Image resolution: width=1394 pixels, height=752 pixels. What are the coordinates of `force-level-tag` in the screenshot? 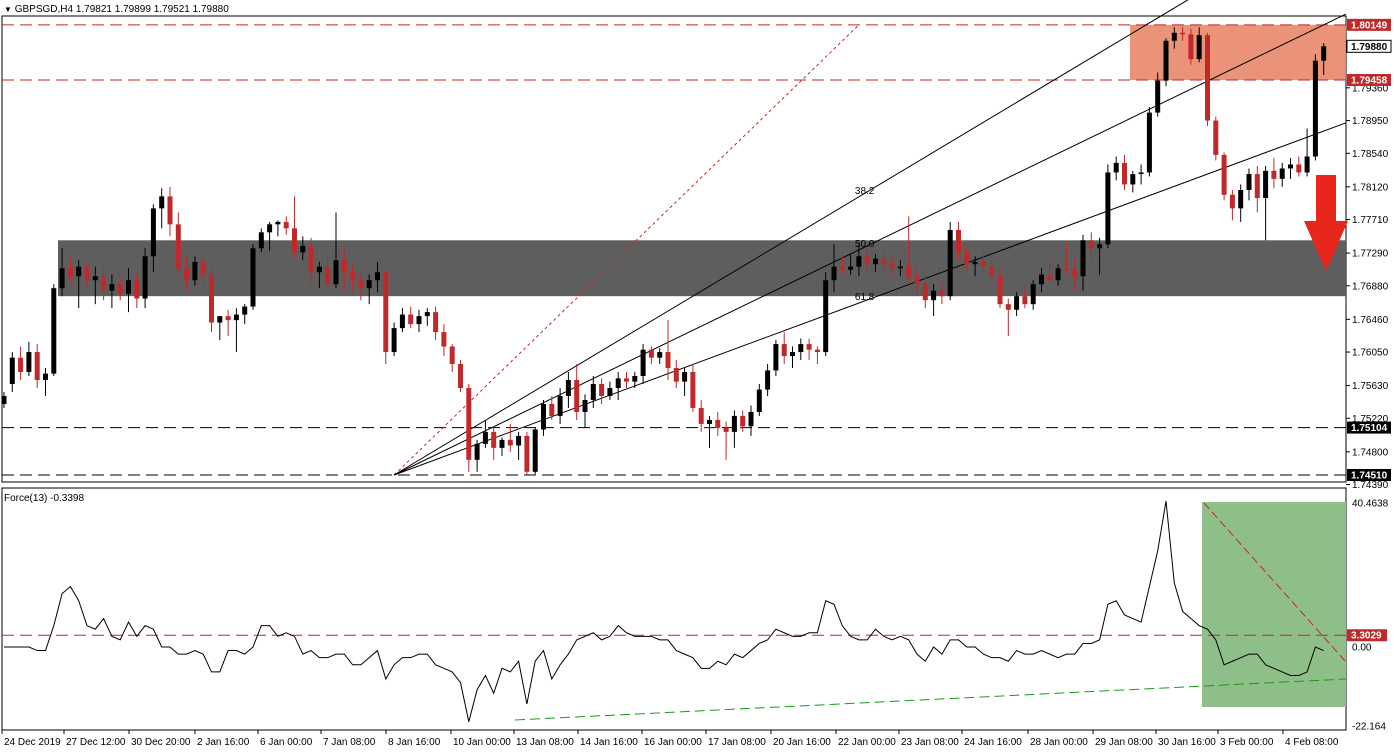 It's located at (1367, 635).